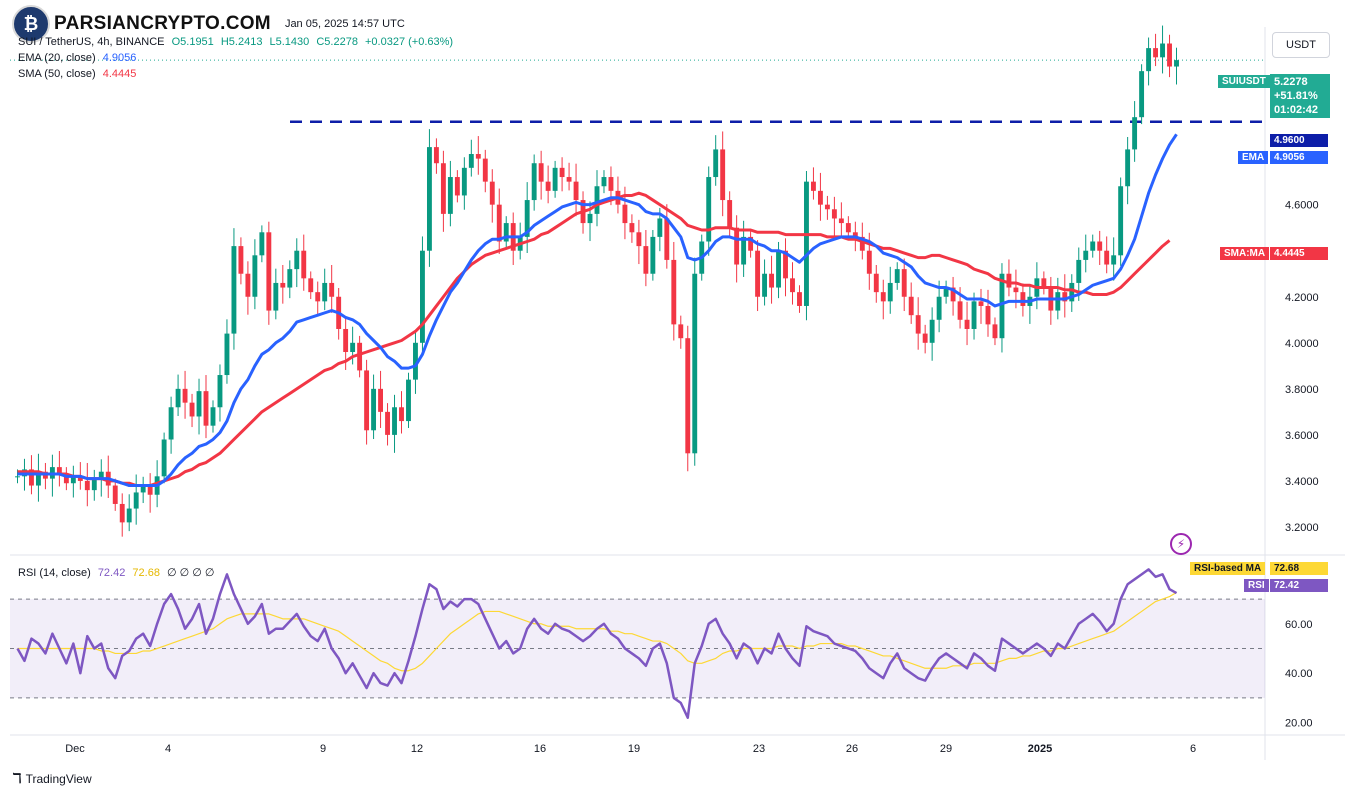 The image size is (1345, 796). I want to click on ema-tag-value: 4.9056, so click(1299, 157).